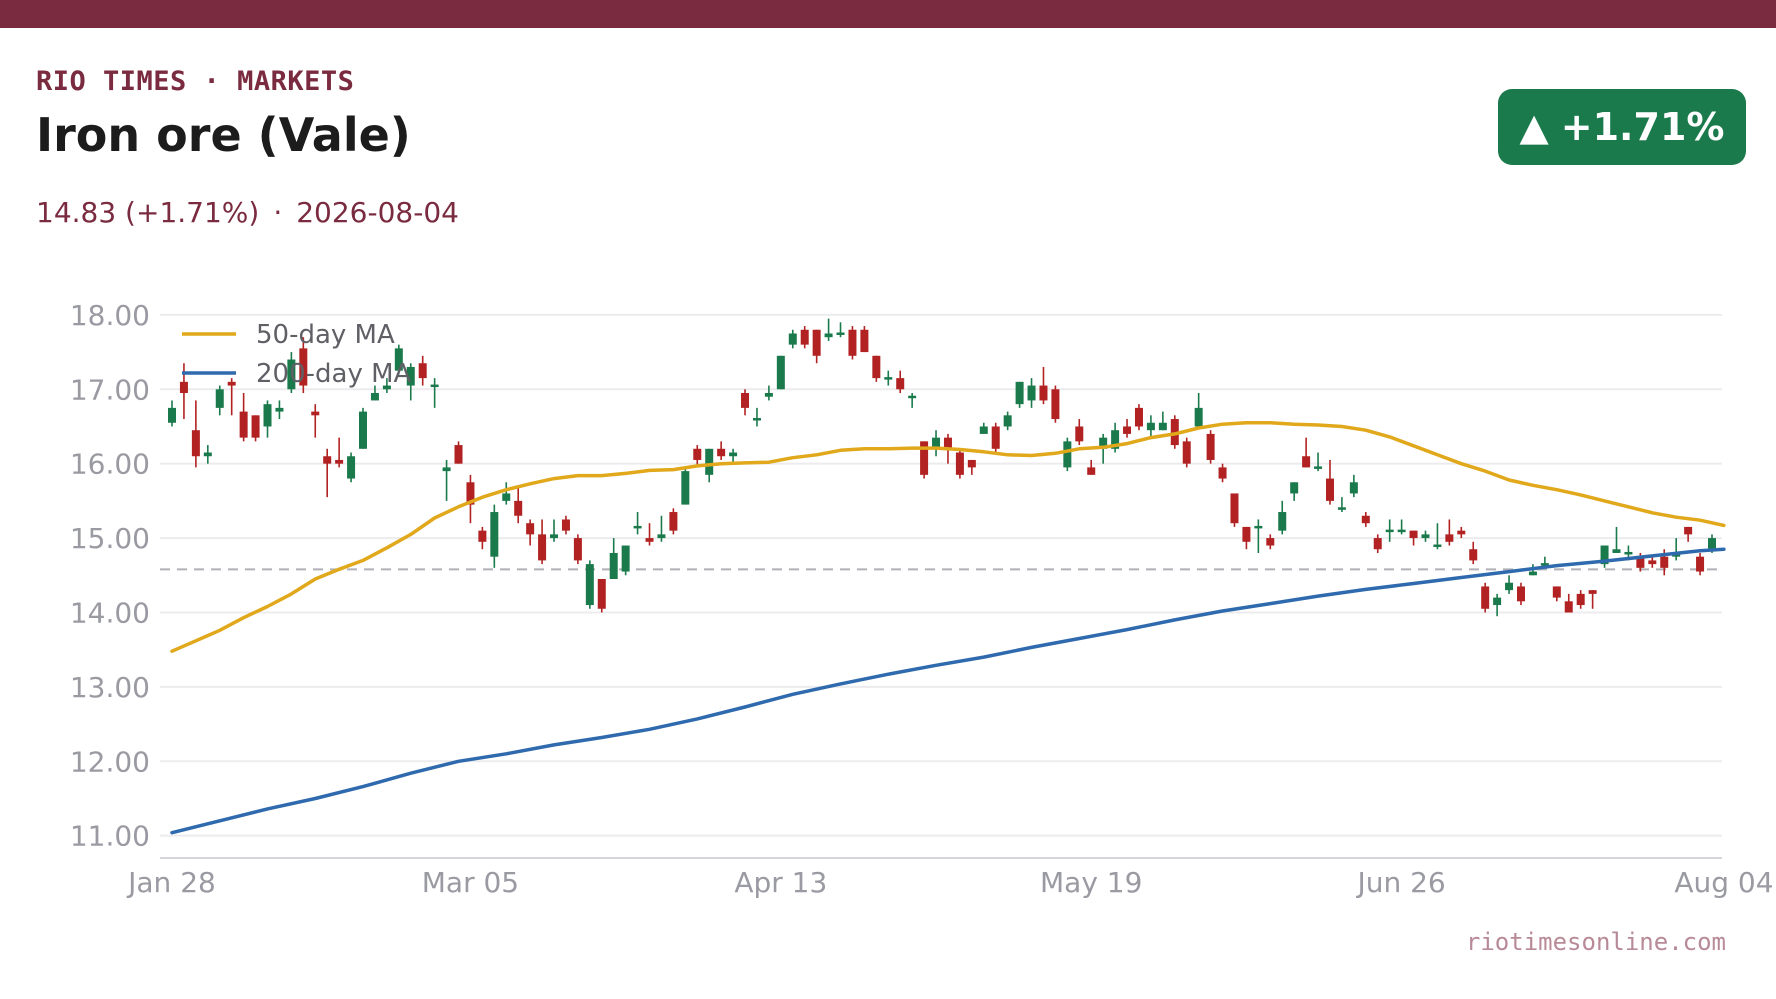 The width and height of the screenshot is (1776, 999). What do you see at coordinates (334, 374) in the screenshot?
I see `legend-label-ma200: 200-day MA` at bounding box center [334, 374].